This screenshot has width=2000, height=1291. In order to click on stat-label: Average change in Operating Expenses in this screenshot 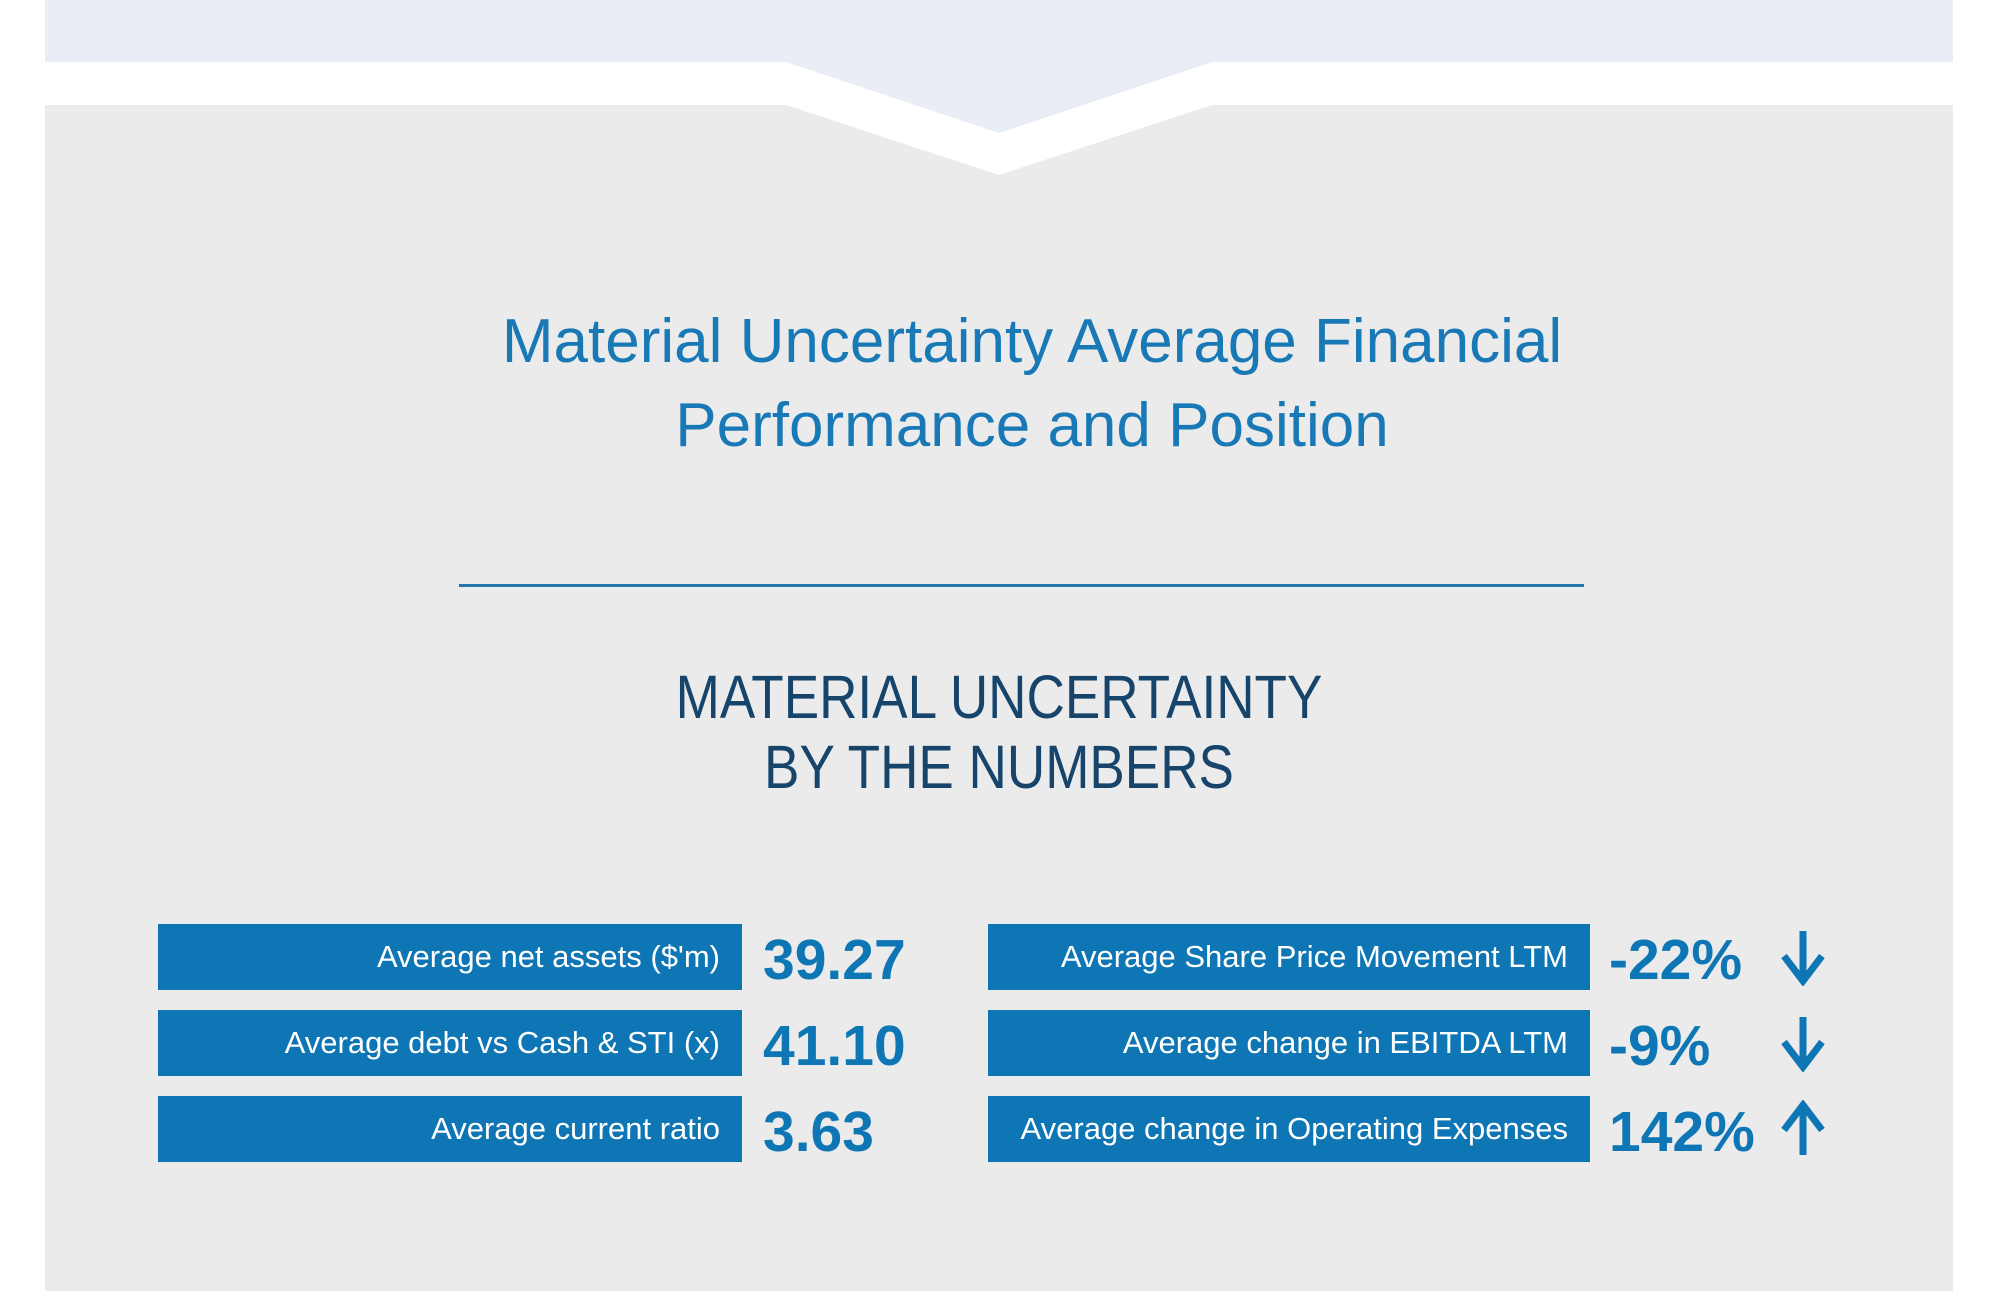, I will do `click(1294, 1128)`.